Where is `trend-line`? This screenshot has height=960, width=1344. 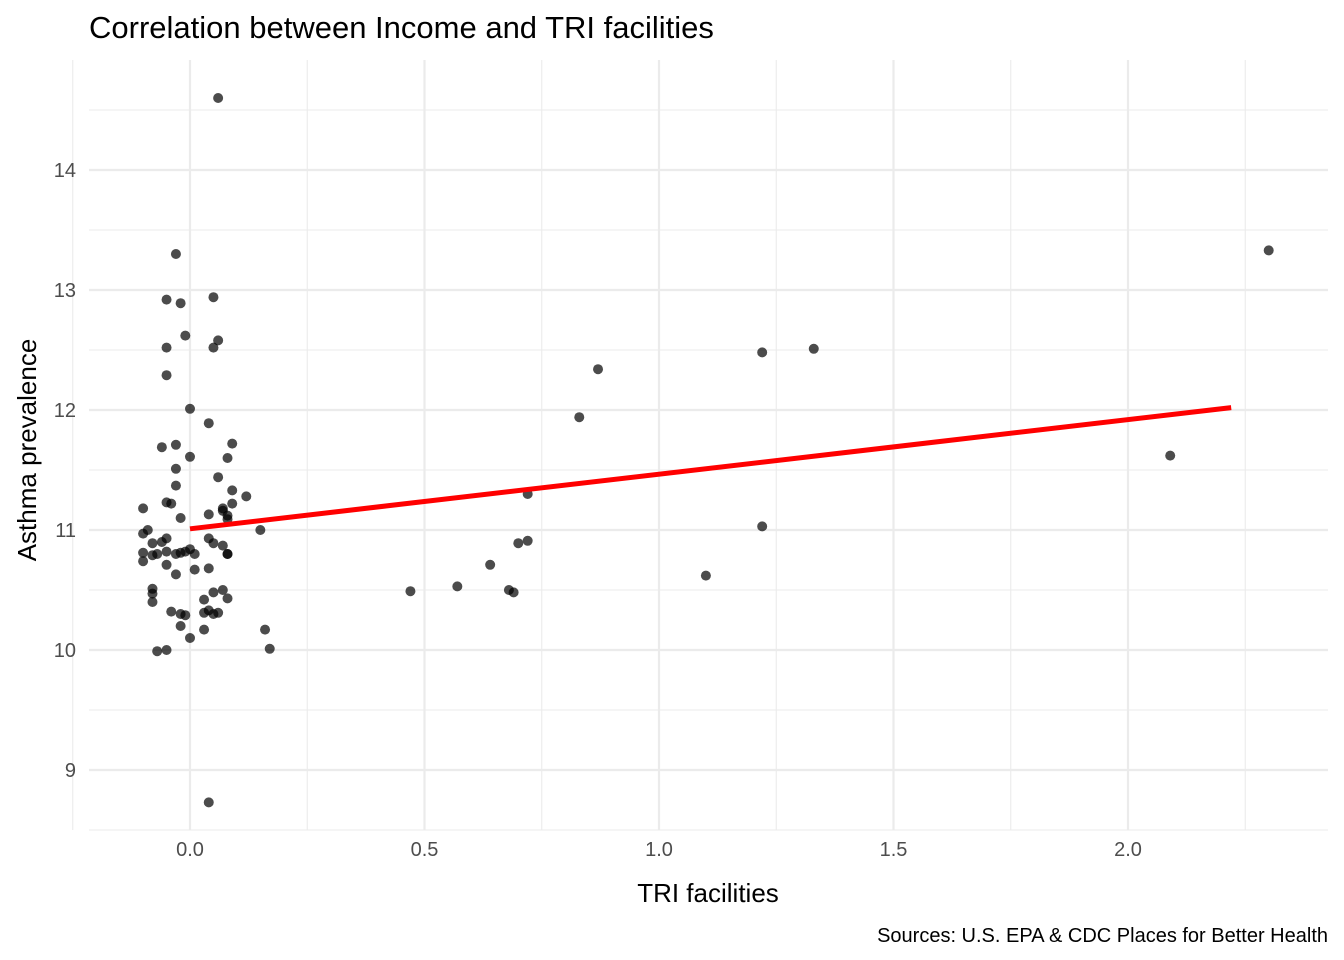
trend-line is located at coordinates (710, 468).